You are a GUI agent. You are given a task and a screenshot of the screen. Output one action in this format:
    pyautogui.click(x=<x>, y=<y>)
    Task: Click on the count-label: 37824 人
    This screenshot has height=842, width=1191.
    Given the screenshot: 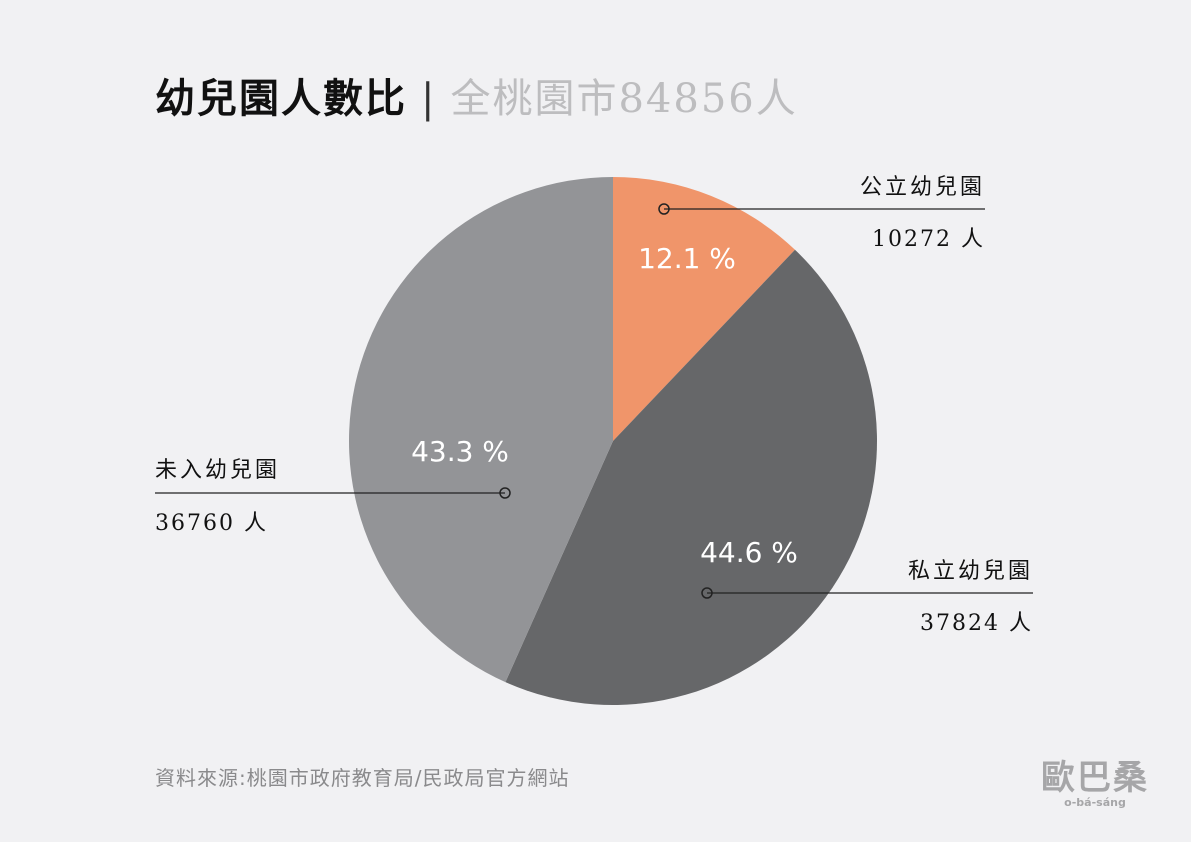 What is the action you would take?
    pyautogui.click(x=976, y=623)
    